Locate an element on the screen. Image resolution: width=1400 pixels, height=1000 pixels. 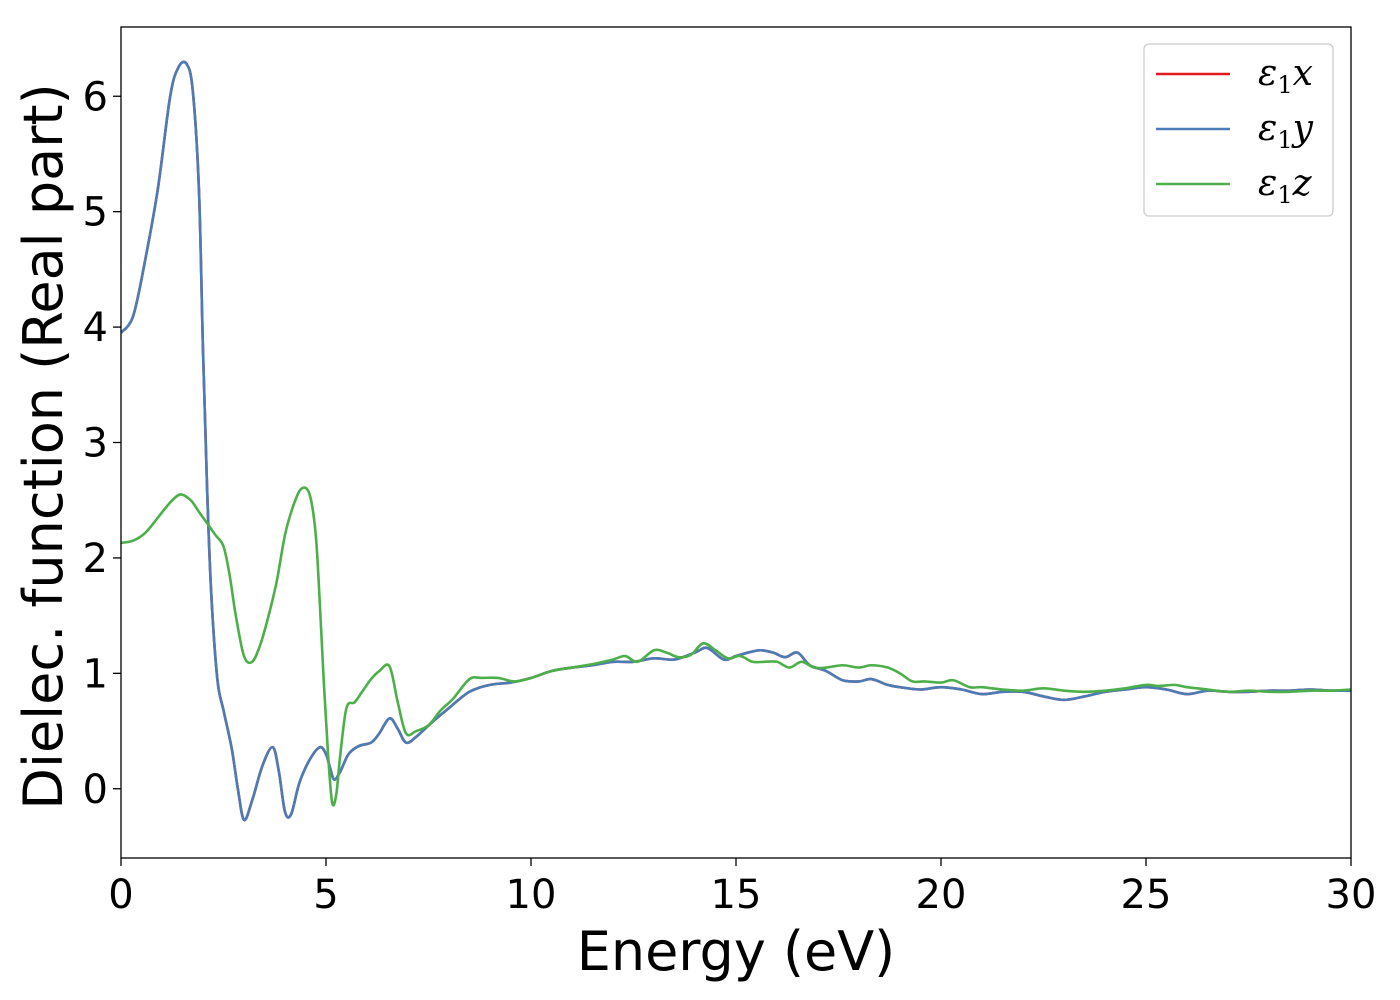
legend-label-y: ε1y is located at coordinates (1286, 131).